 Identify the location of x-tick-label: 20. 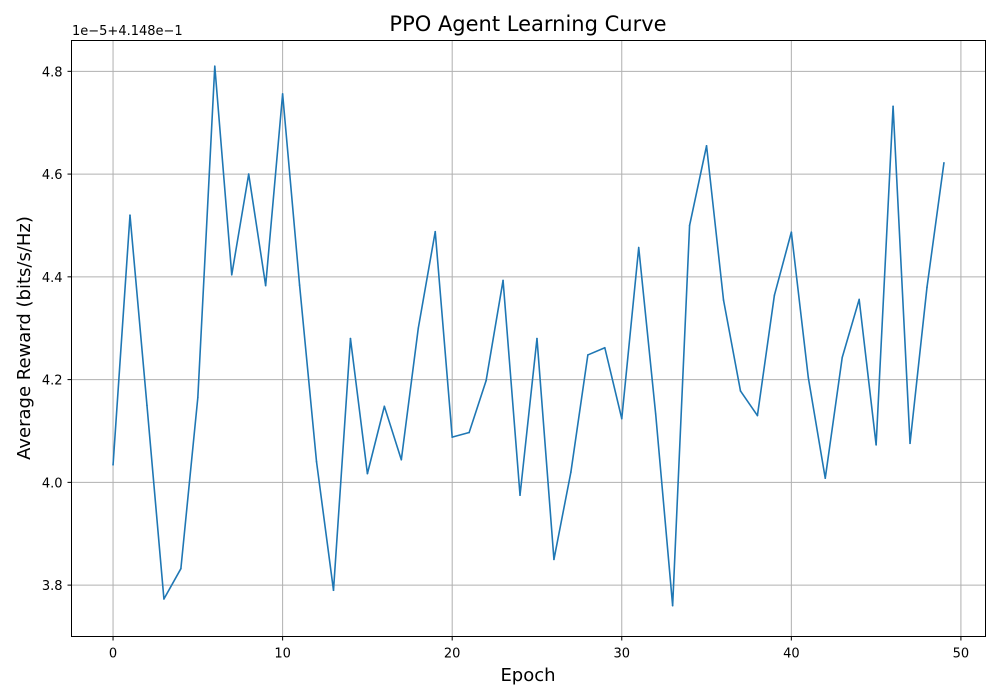
(452, 654).